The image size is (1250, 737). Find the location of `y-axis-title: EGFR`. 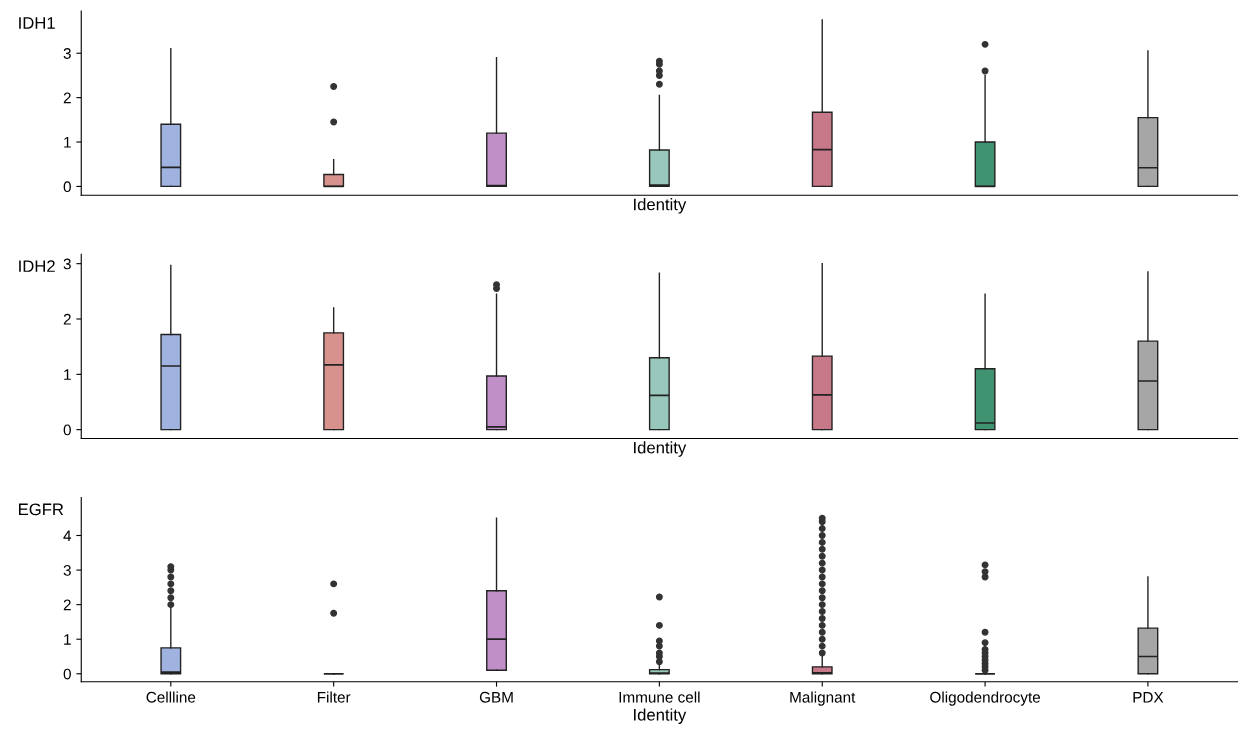

y-axis-title: EGFR is located at coordinates (41, 509).